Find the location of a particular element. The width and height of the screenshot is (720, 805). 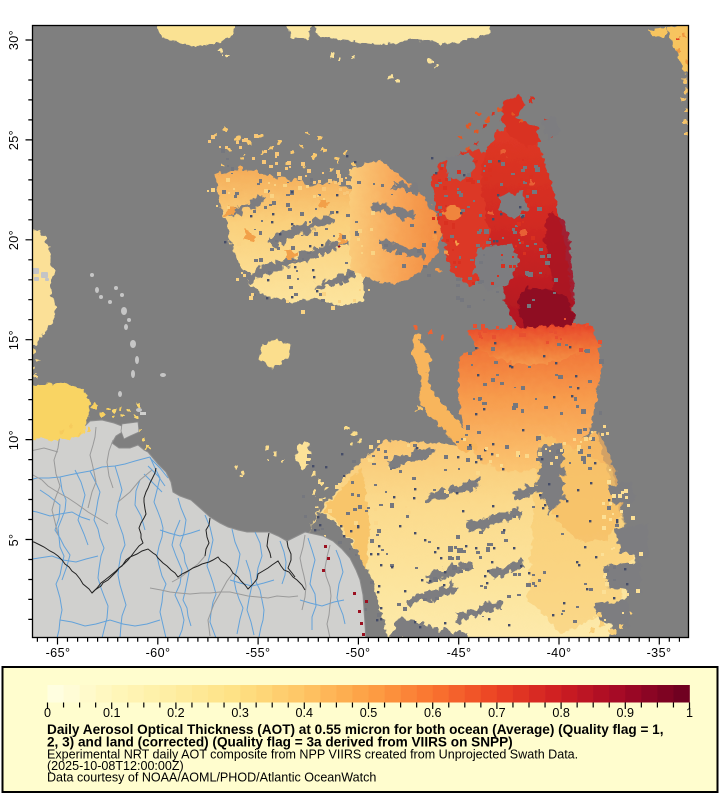

svg-text: 30° is located at coordinates (14, 40).